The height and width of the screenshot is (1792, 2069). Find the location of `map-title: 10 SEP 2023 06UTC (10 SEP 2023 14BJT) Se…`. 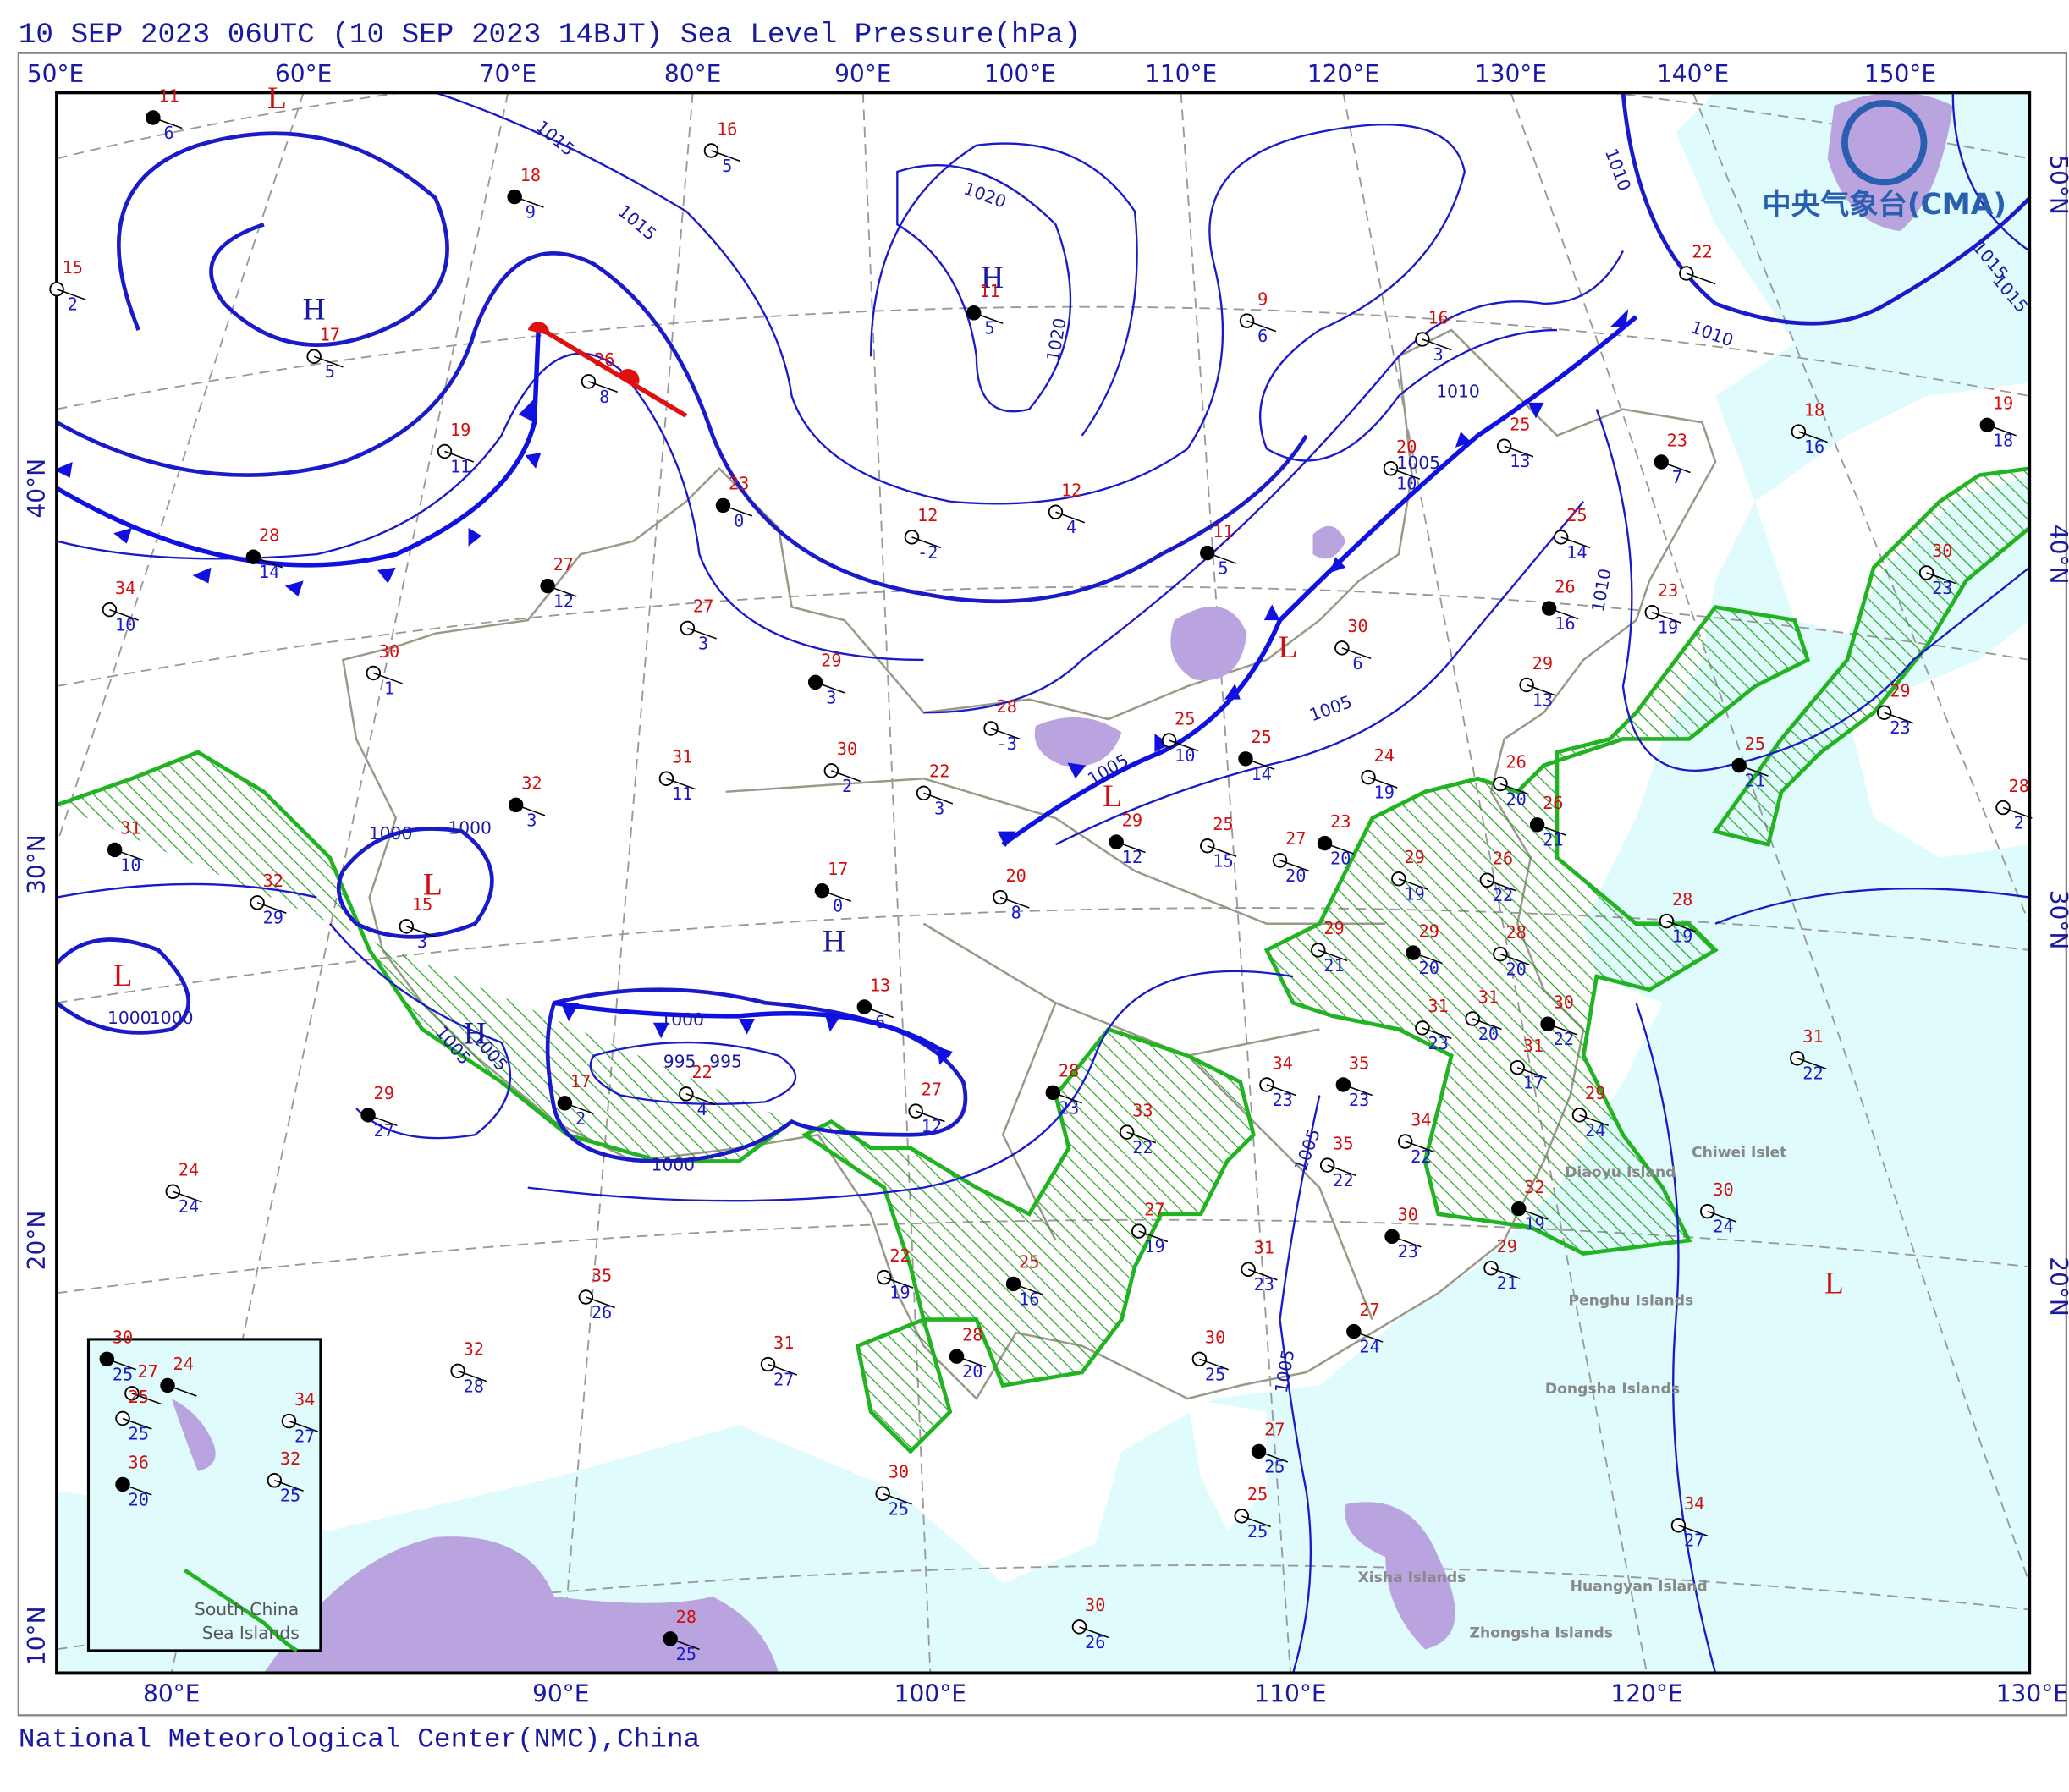

map-title: 10 SEP 2023 06UTC (10 SEP 2023 14BJT) Se… is located at coordinates (550, 35).